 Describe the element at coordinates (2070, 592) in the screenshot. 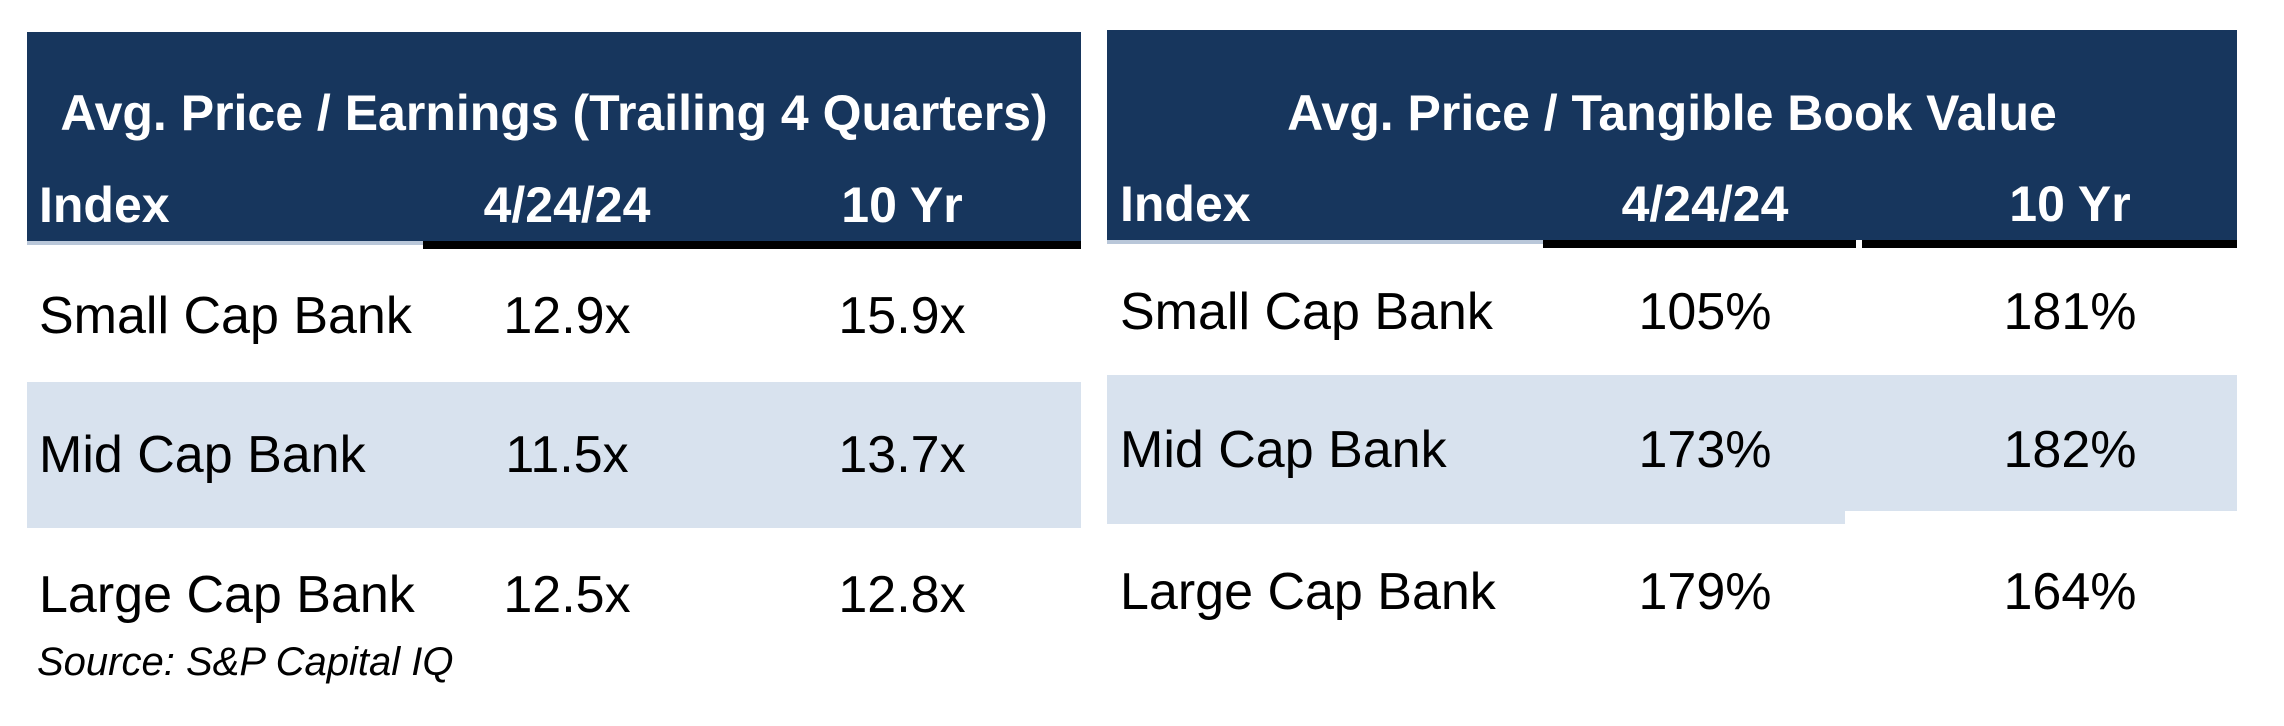

I see `row-value-10yr: 164%` at that location.